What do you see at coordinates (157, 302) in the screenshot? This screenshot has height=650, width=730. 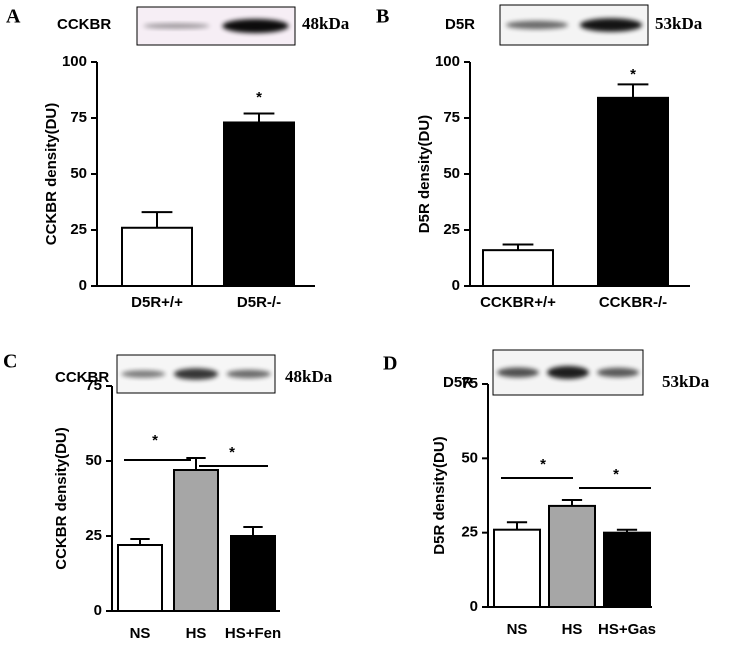 I see `x-tick-label: D5R+/+` at bounding box center [157, 302].